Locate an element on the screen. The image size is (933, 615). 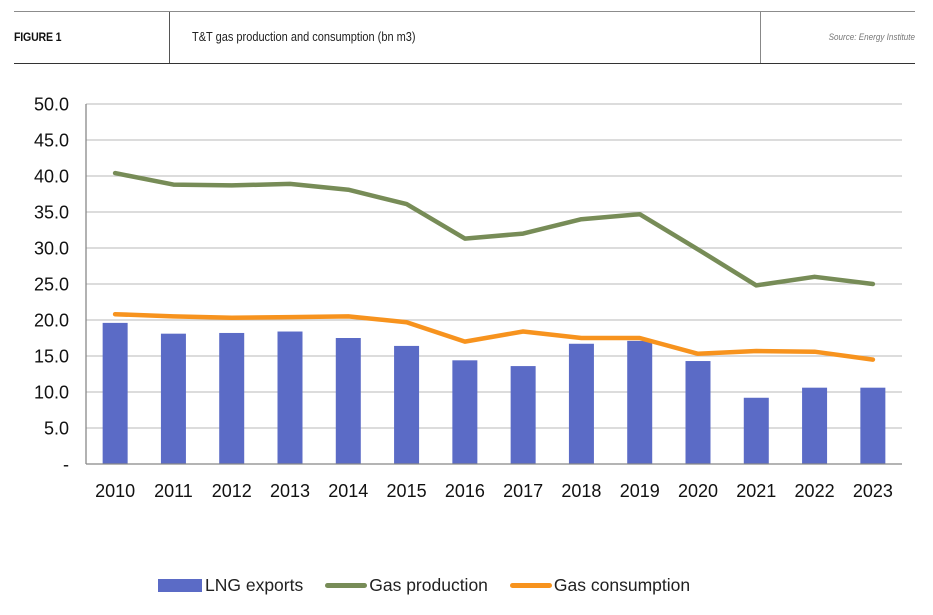
y-tick-label: 45.0 is located at coordinates (51, 141).